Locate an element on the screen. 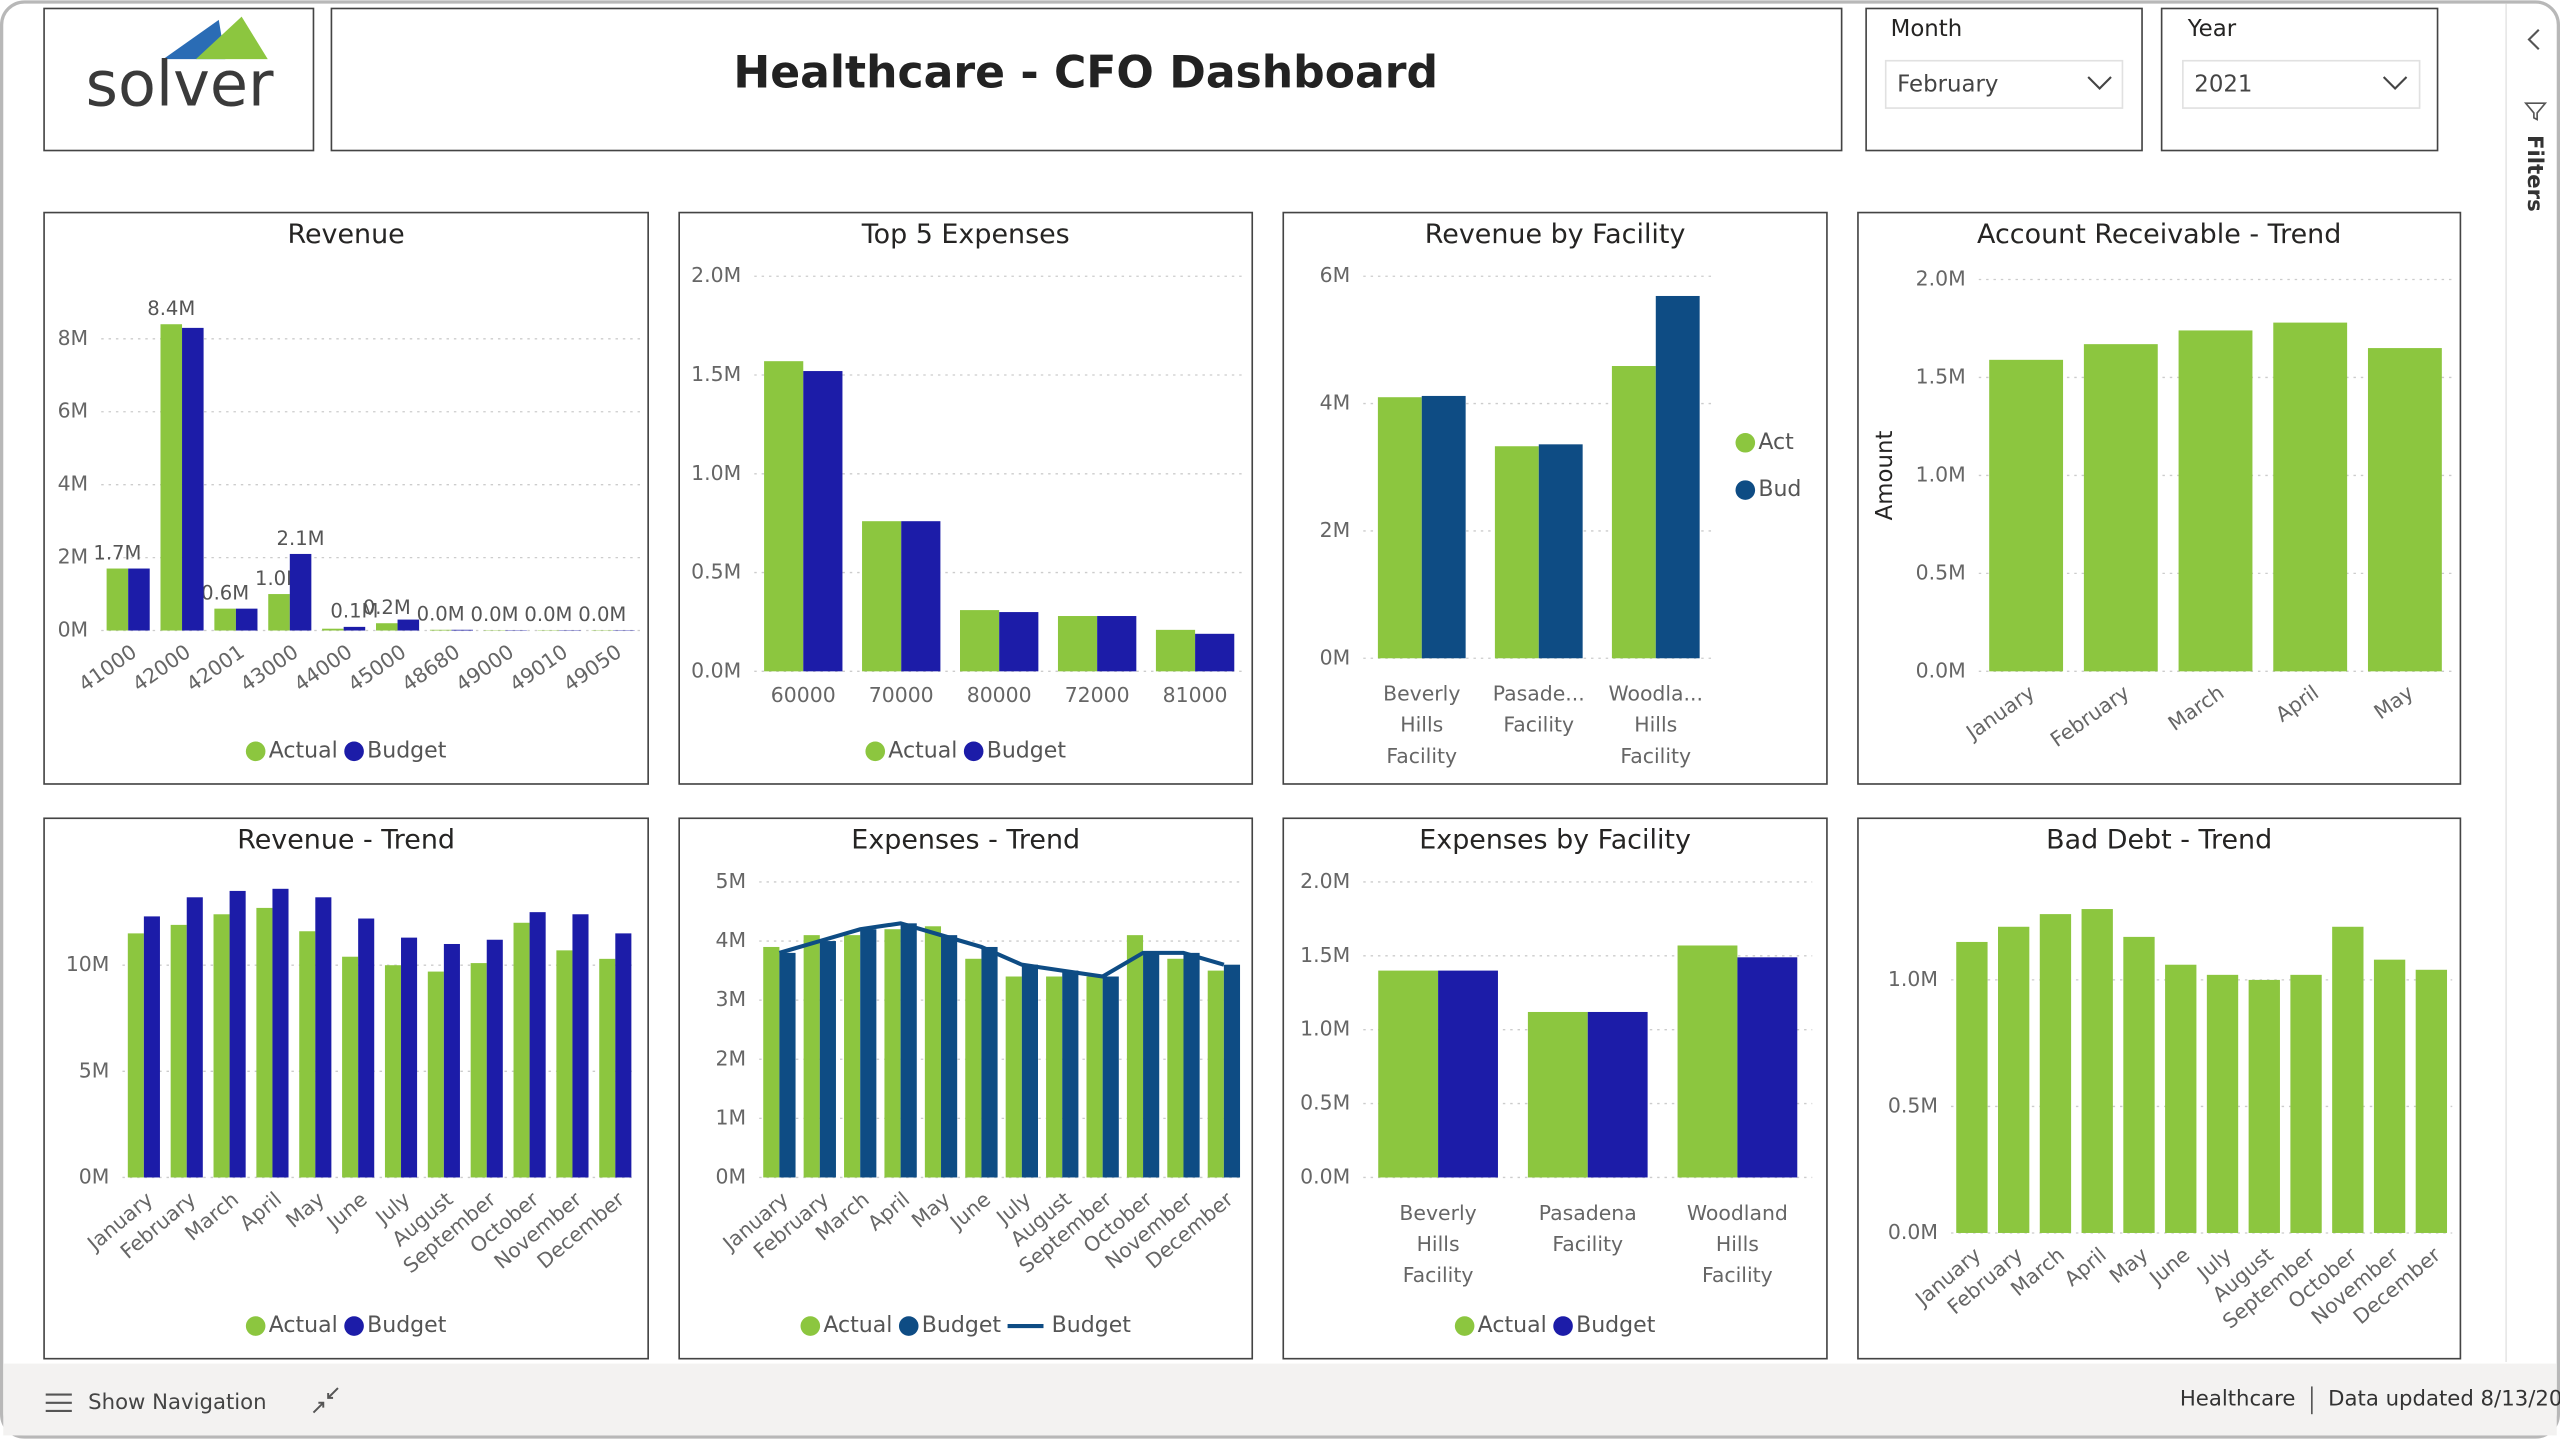 The height and width of the screenshot is (1439, 2560). x-tick-label-box: Woodland Hills Facility is located at coordinates (1737, 1243).